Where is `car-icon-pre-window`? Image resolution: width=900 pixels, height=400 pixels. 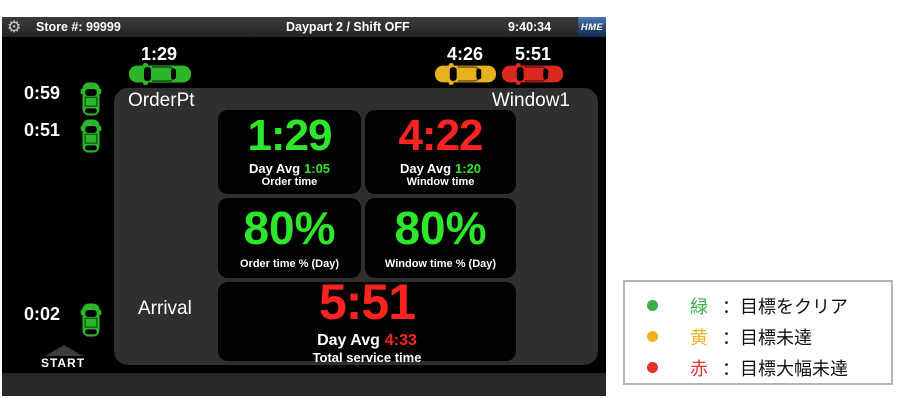
car-icon-pre-window is located at coordinates (465, 74).